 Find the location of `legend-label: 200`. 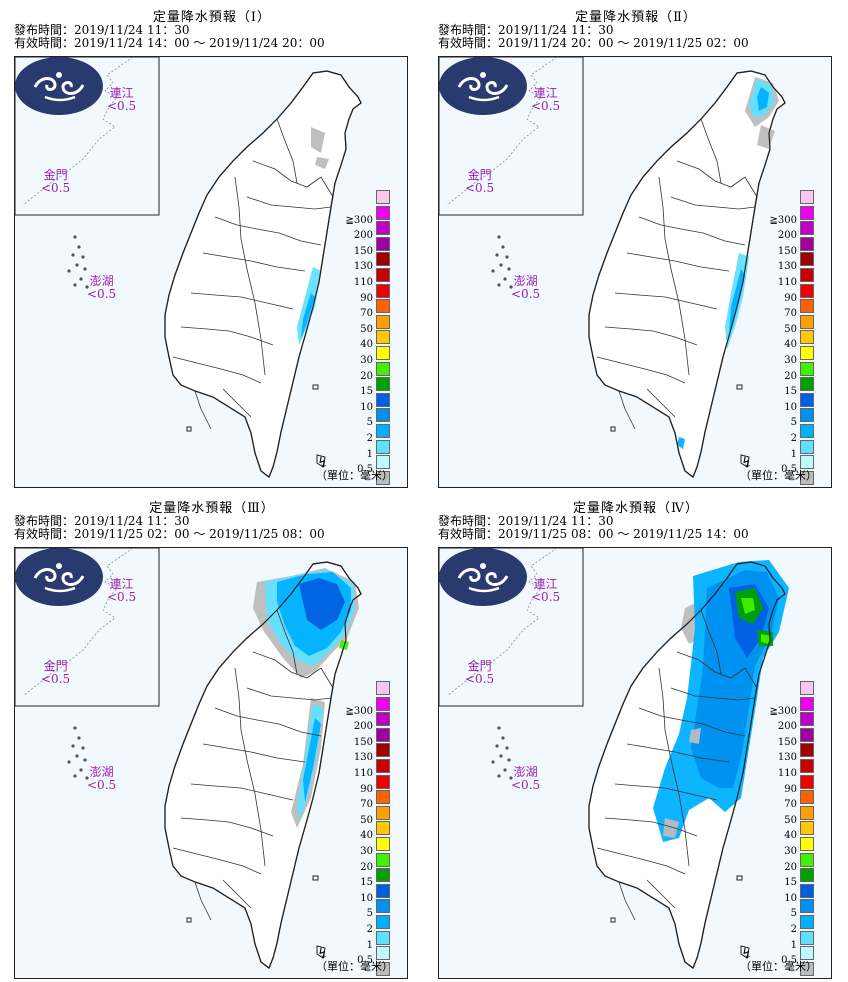

legend-label: 200 is located at coordinates (363, 727).